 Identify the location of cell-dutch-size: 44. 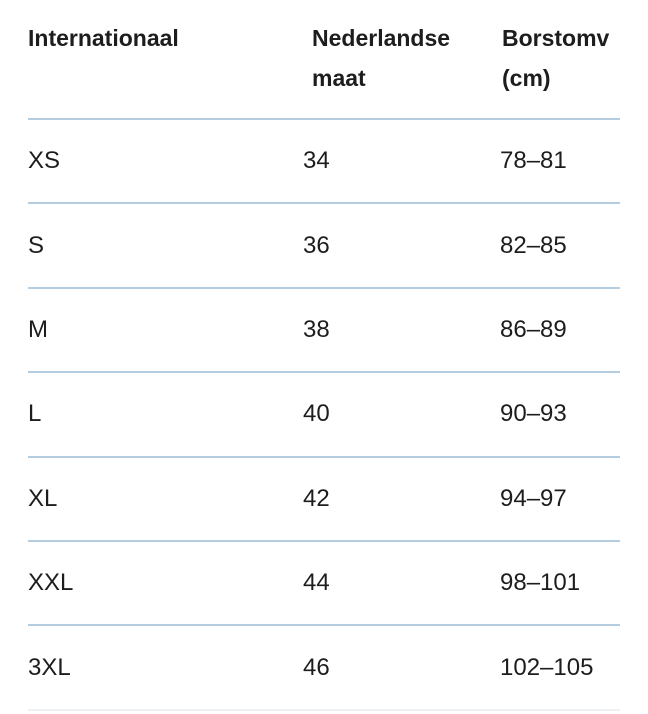
(316, 583).